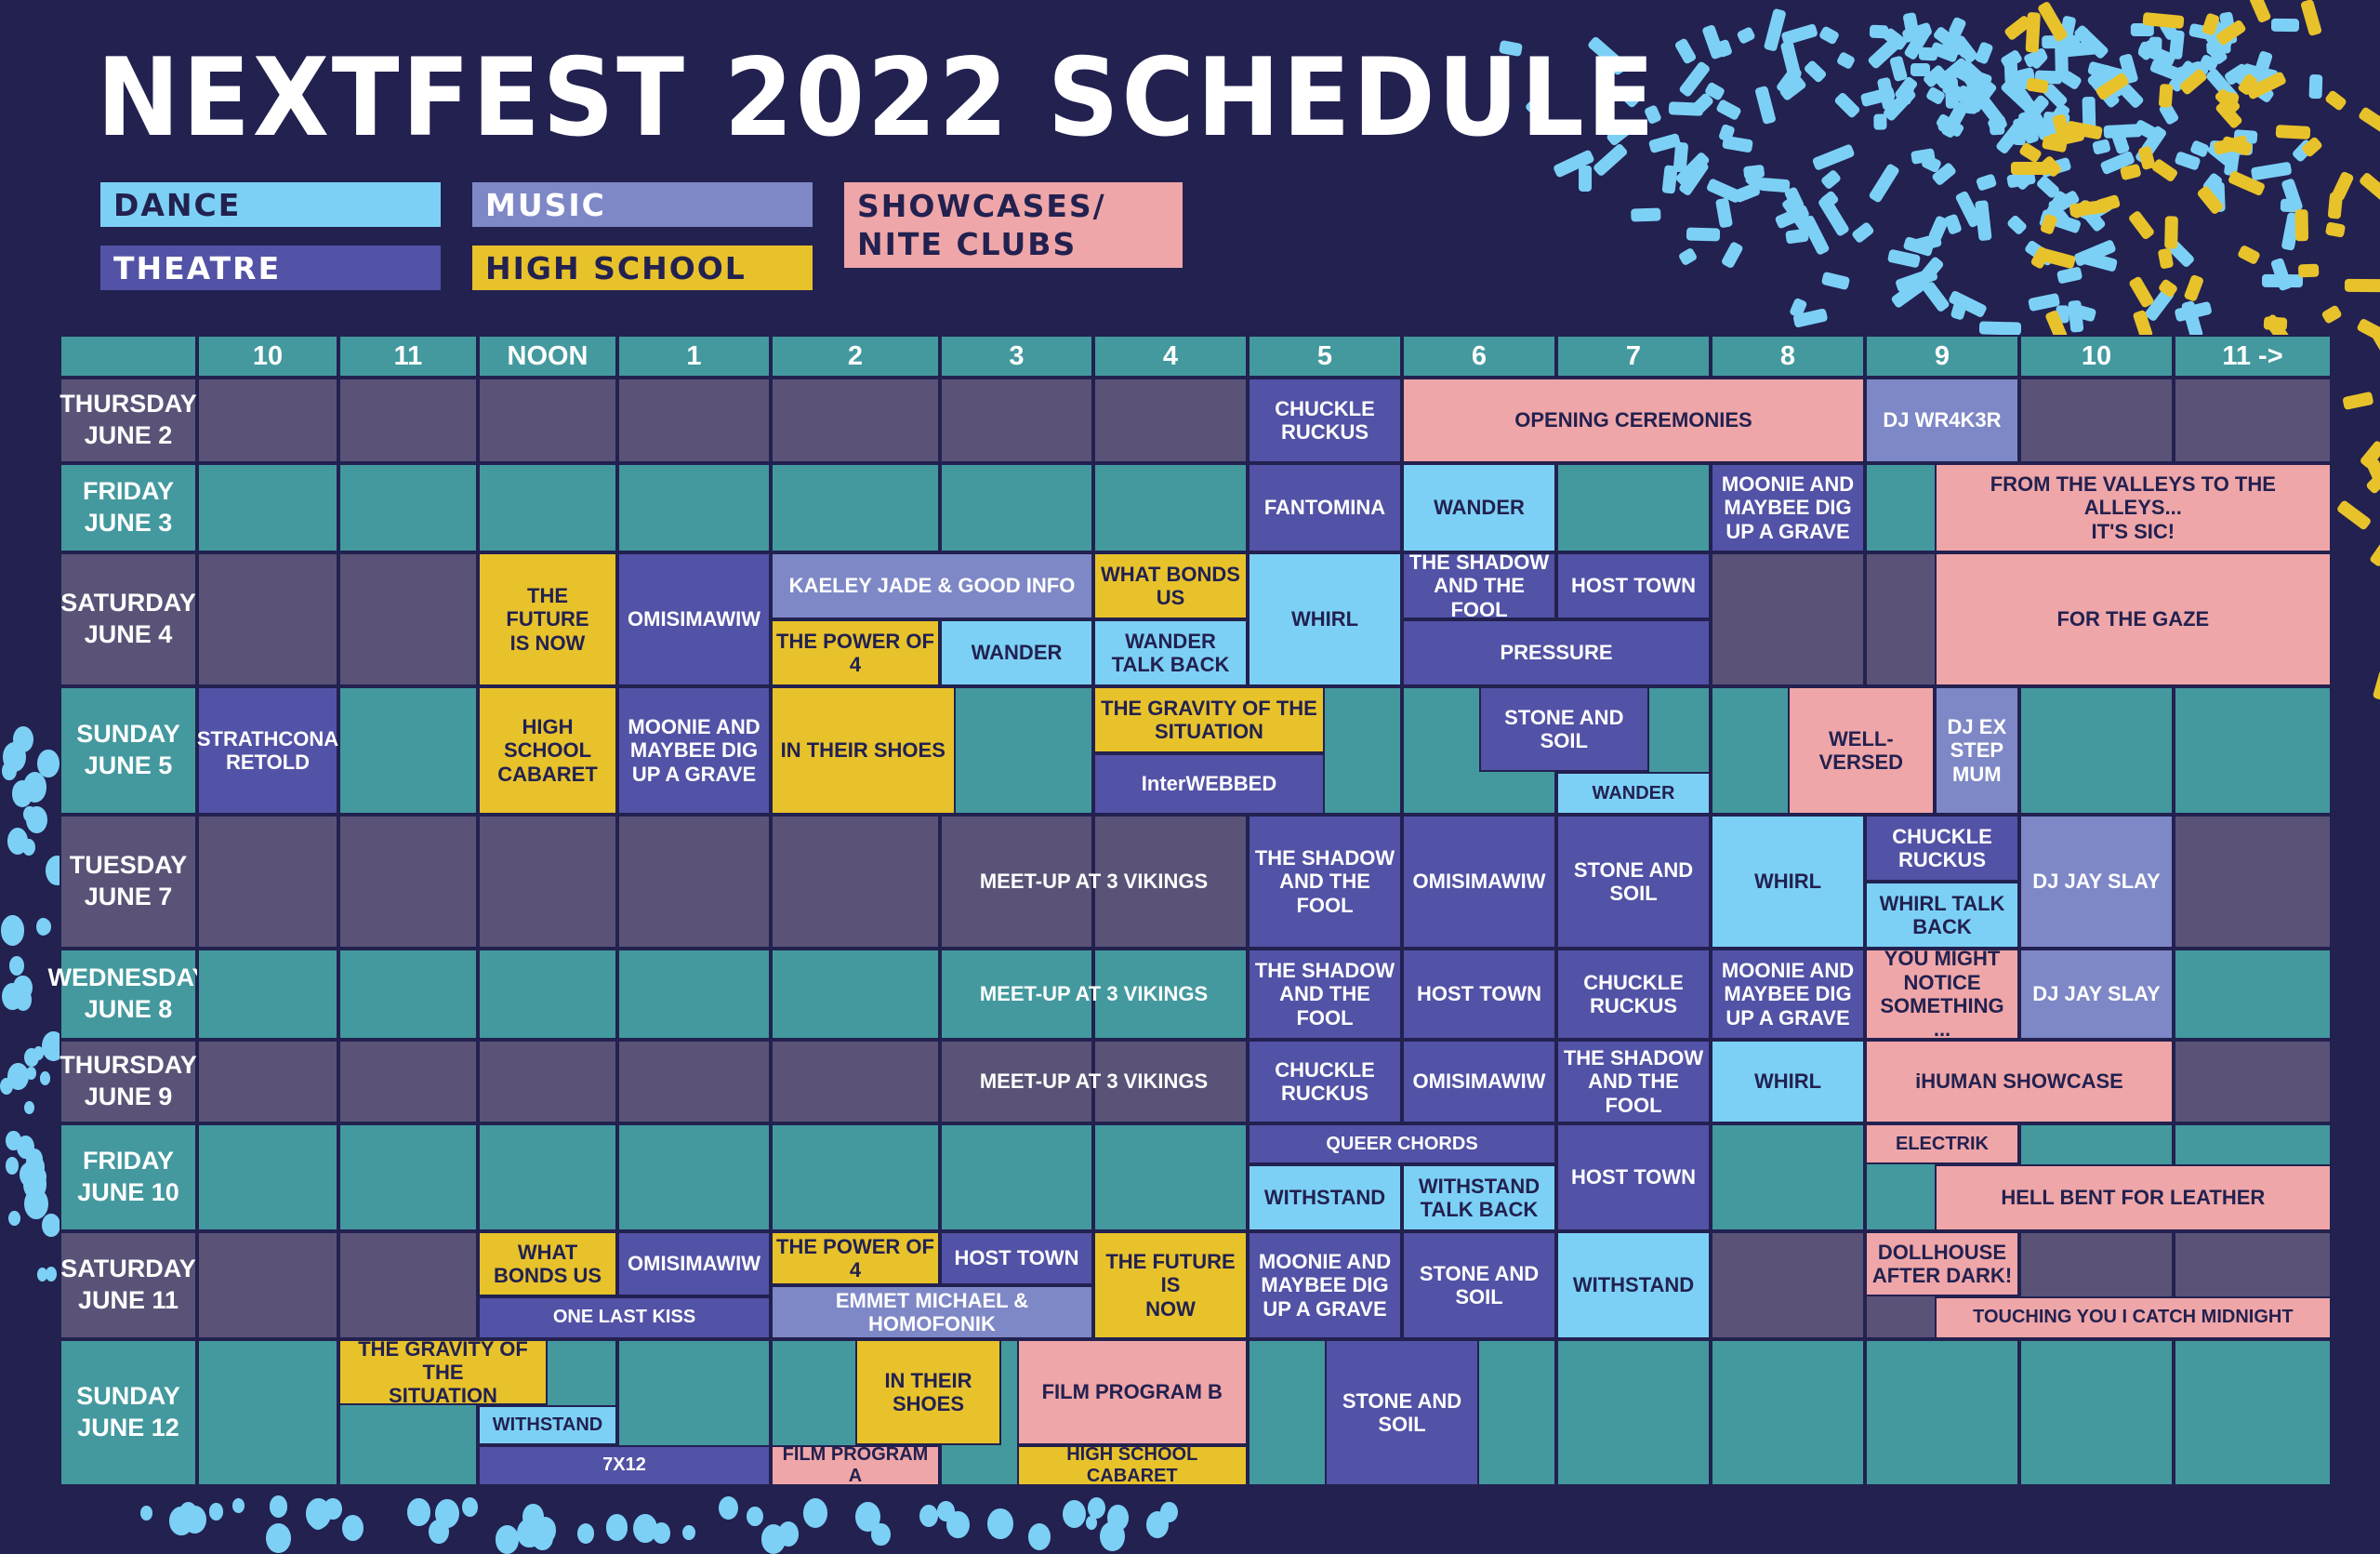 Image resolution: width=2380 pixels, height=1554 pixels. I want to click on event-block: InterWEBBED, so click(1209, 783).